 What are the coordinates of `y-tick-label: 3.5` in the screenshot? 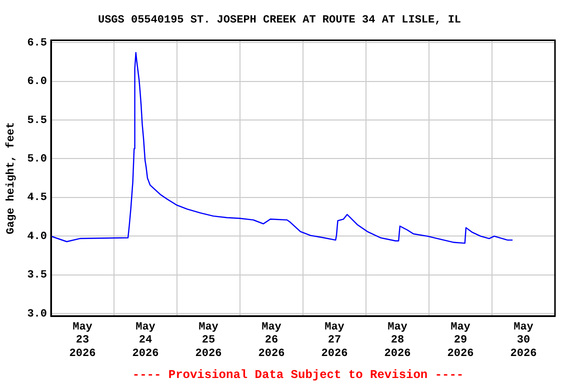 It's located at (37, 276).